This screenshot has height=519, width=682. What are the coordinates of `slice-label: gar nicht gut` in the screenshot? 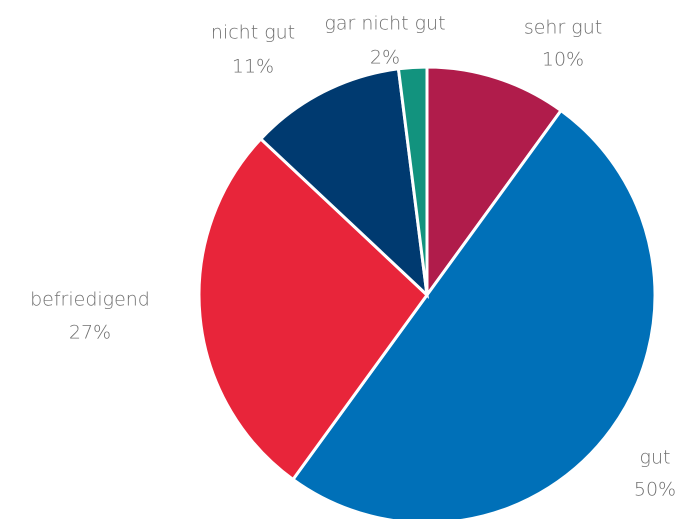 It's located at (384, 24).